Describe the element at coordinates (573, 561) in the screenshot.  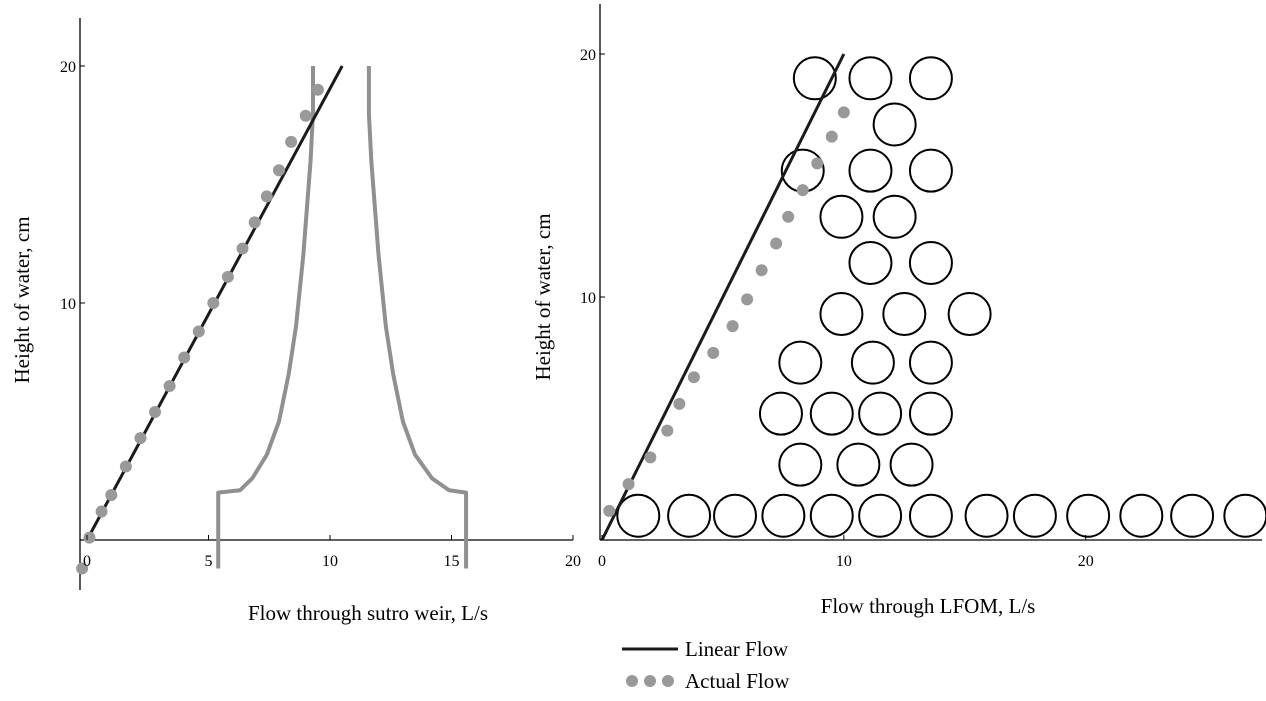
I see `sutro-weir-x-tick-label: 20` at that location.